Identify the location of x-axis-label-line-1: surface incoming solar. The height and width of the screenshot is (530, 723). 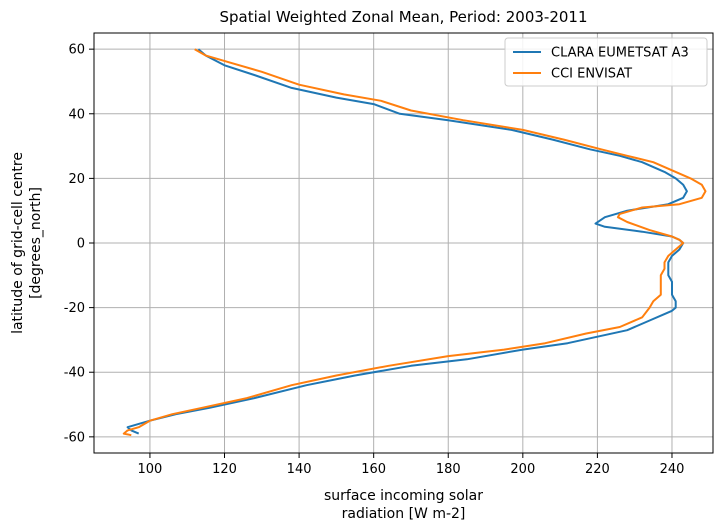
(403, 496).